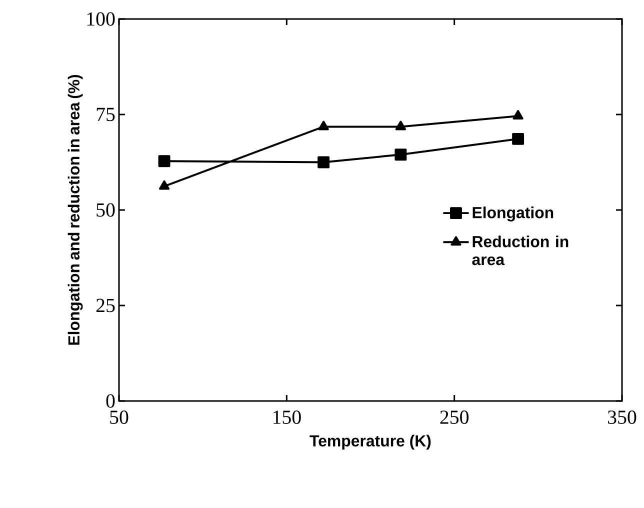 This screenshot has height=508, width=644. Describe the element at coordinates (454, 417) in the screenshot. I see `x-tick-label: 250` at that location.